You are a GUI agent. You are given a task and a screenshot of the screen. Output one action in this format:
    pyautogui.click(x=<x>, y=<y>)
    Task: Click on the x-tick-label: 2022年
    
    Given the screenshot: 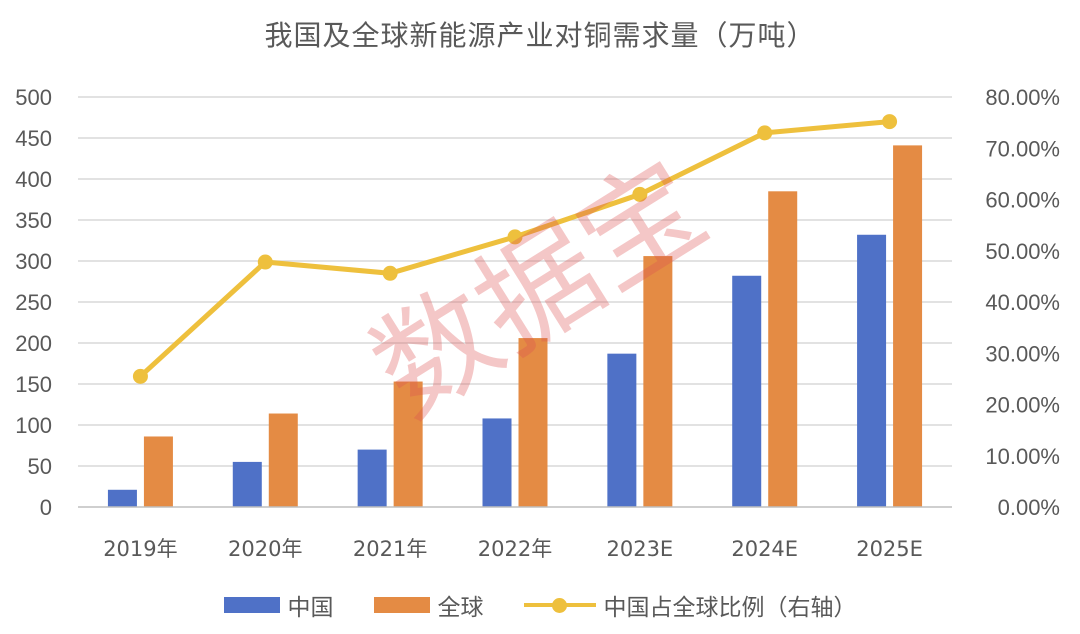 What is the action you would take?
    pyautogui.click(x=515, y=549)
    